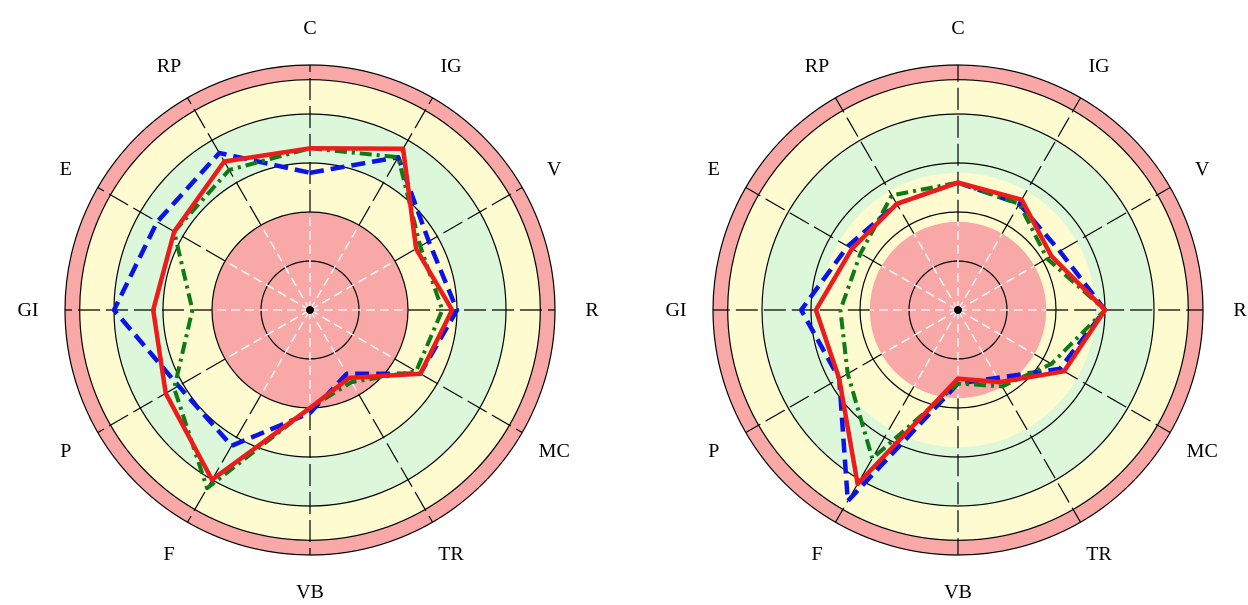 This screenshot has width=1248, height=605. What do you see at coordinates (874, 165) in the screenshot?
I see `spoke-rp` at bounding box center [874, 165].